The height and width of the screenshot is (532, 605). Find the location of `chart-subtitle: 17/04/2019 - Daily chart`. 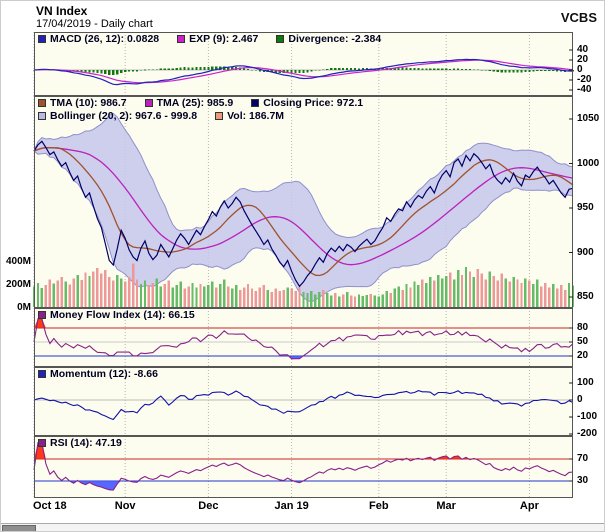

chart-subtitle: 17/04/2019 - Daily chart is located at coordinates (94, 24).